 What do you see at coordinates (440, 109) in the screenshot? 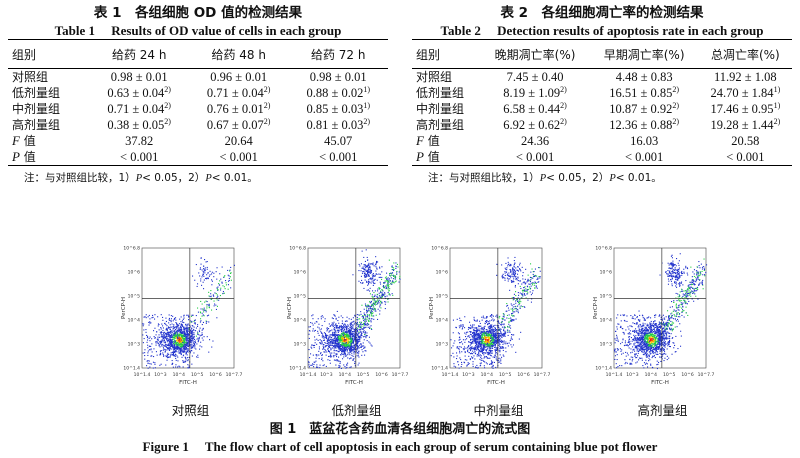
I see `row-label-text: 中剂量组` at bounding box center [440, 109].